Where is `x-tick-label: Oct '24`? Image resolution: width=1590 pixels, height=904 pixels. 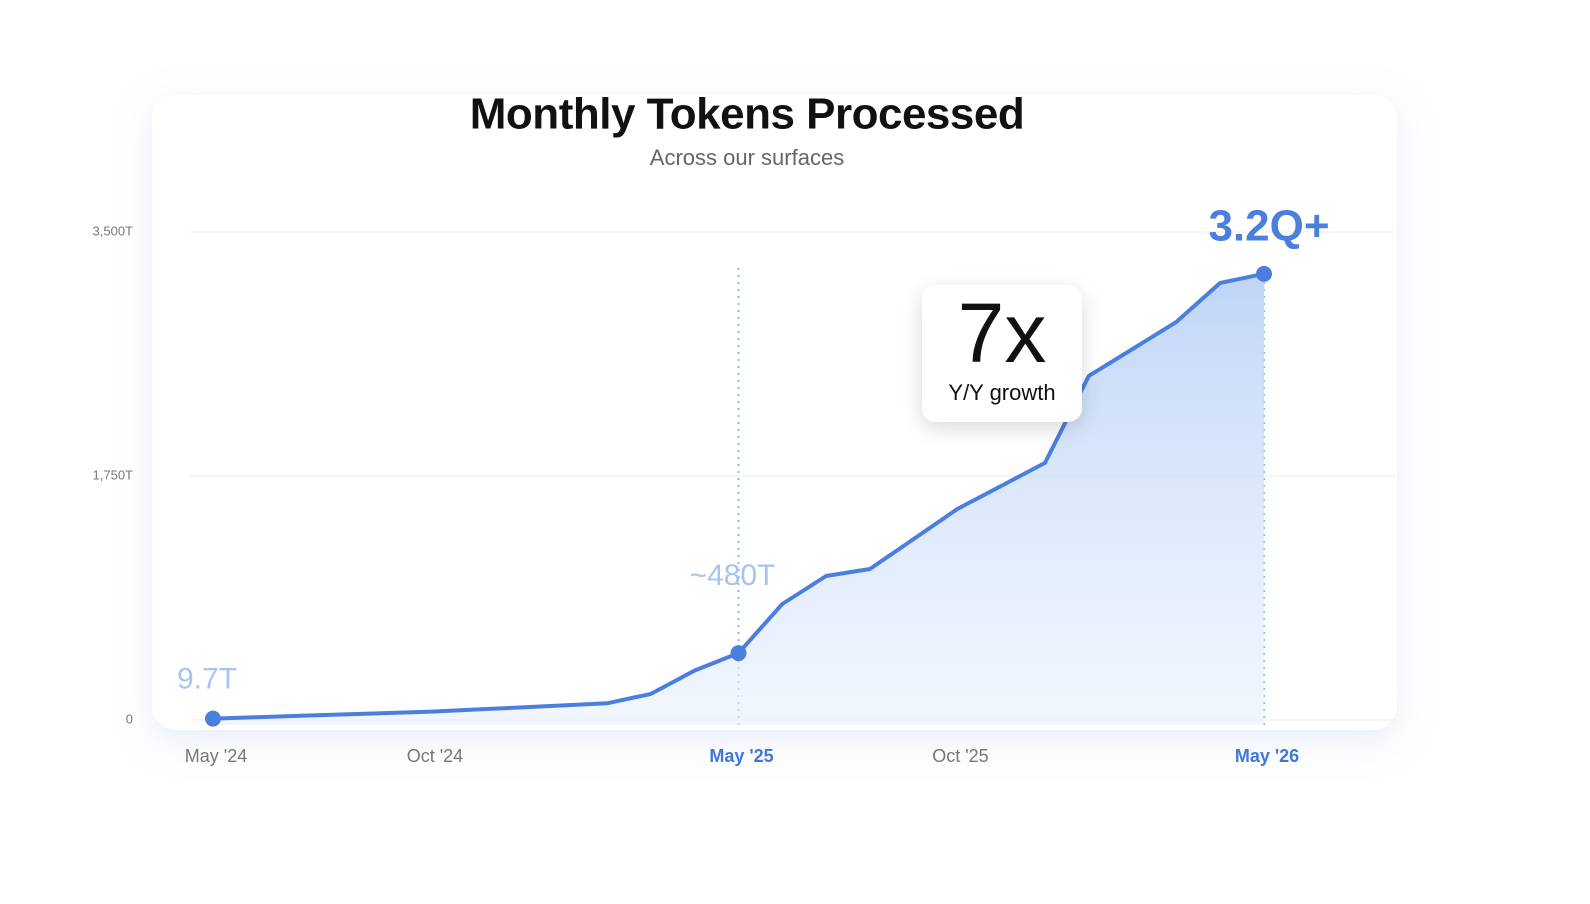
x-tick-label: Oct '24 is located at coordinates (435, 756).